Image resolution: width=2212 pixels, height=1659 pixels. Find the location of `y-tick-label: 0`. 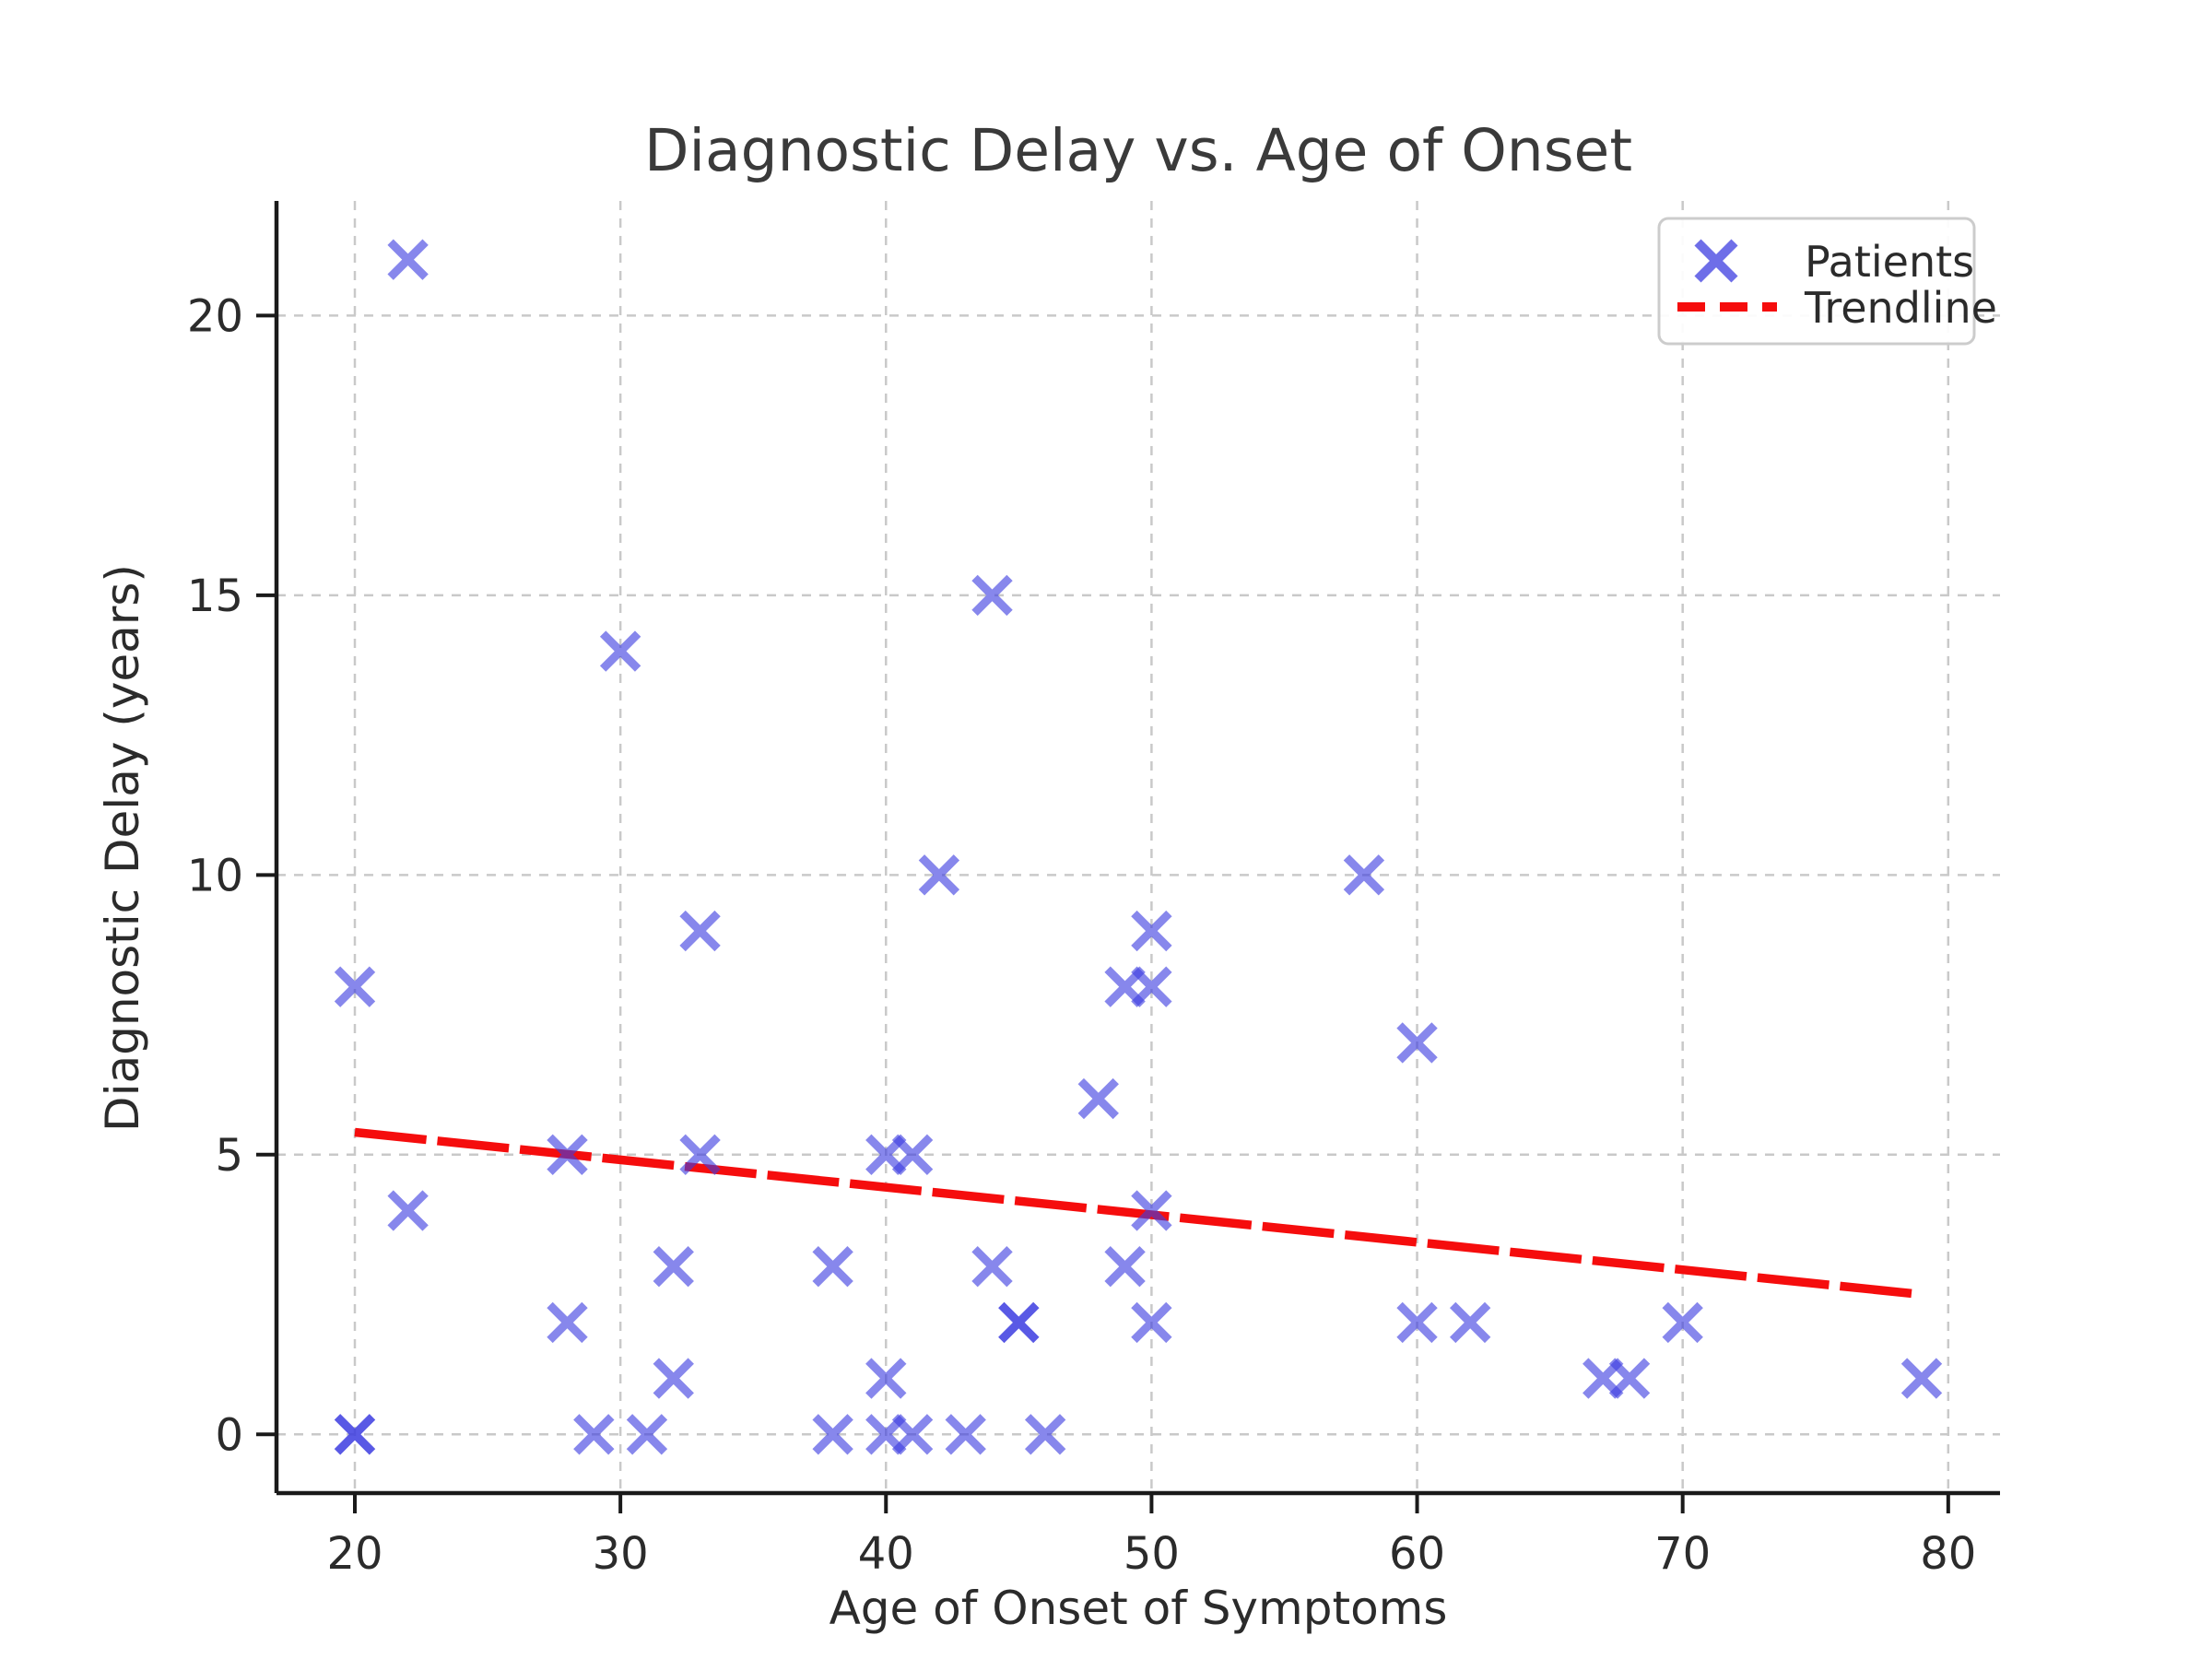

y-tick-label: 0 is located at coordinates (229, 1435).